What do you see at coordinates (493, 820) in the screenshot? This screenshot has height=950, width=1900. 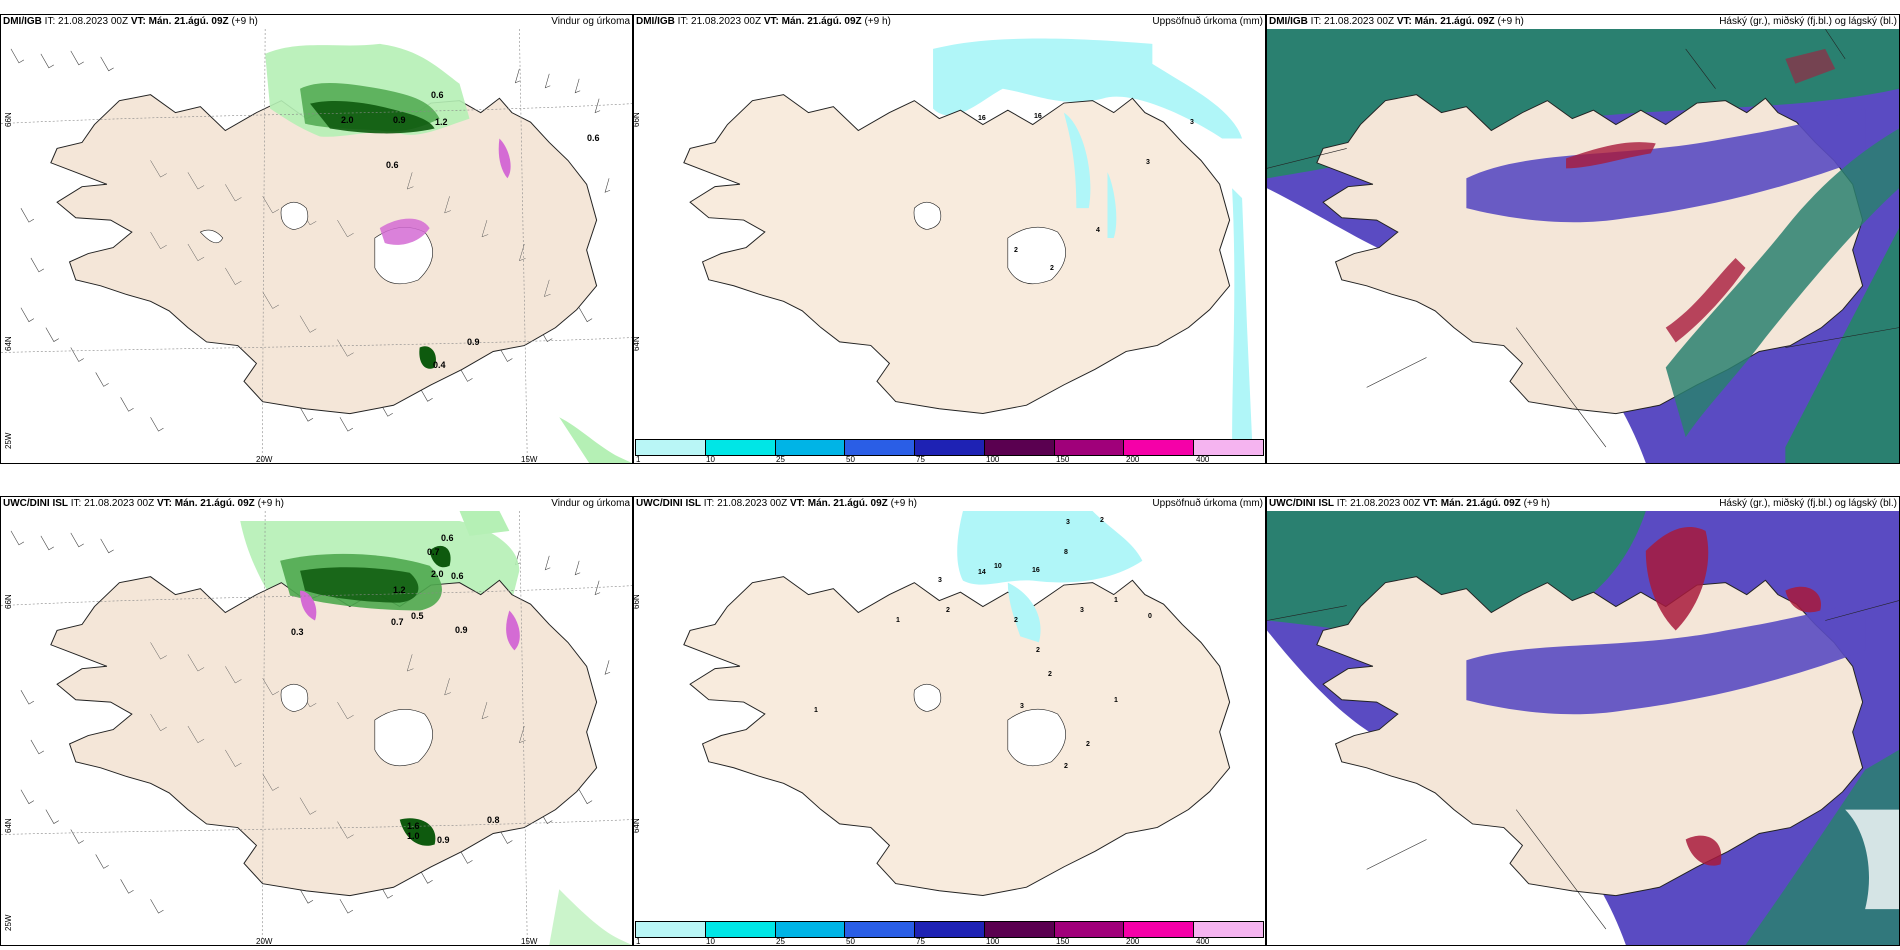 I see `precip-value: 0.8` at bounding box center [493, 820].